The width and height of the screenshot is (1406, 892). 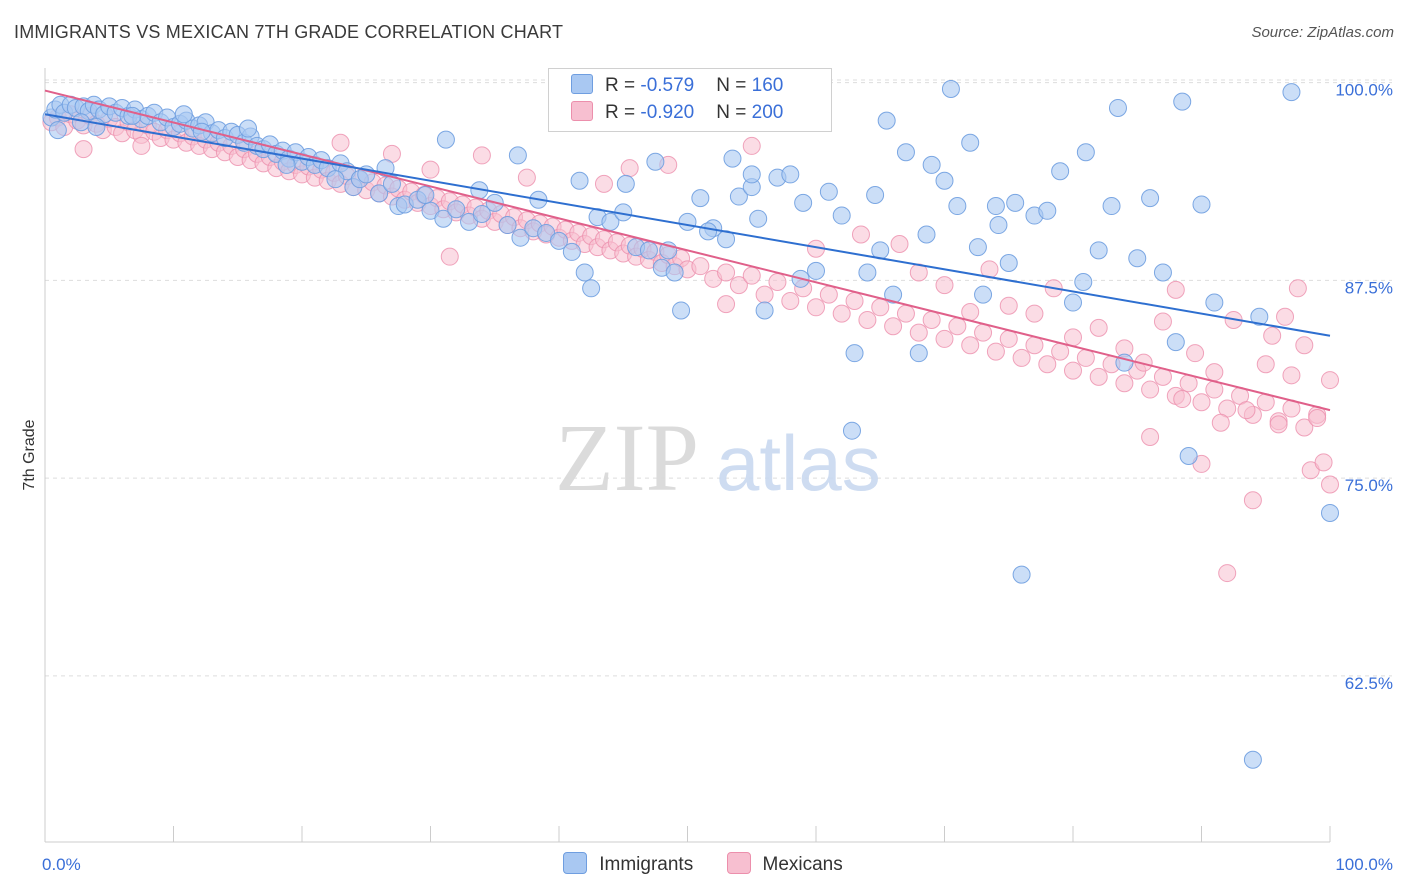 What do you see at coordinates (29, 454) in the screenshot?
I see `y-axis-label: 7th Grade` at bounding box center [29, 454].